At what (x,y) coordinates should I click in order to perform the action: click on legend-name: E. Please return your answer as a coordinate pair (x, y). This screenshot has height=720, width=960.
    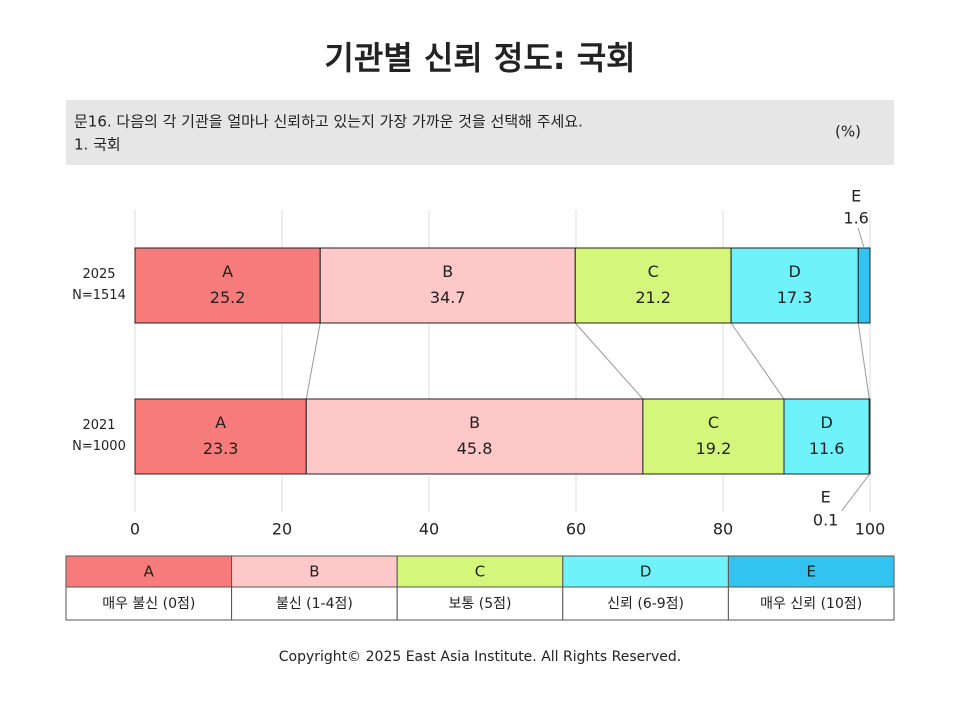
    Looking at the image, I should click on (810, 572).